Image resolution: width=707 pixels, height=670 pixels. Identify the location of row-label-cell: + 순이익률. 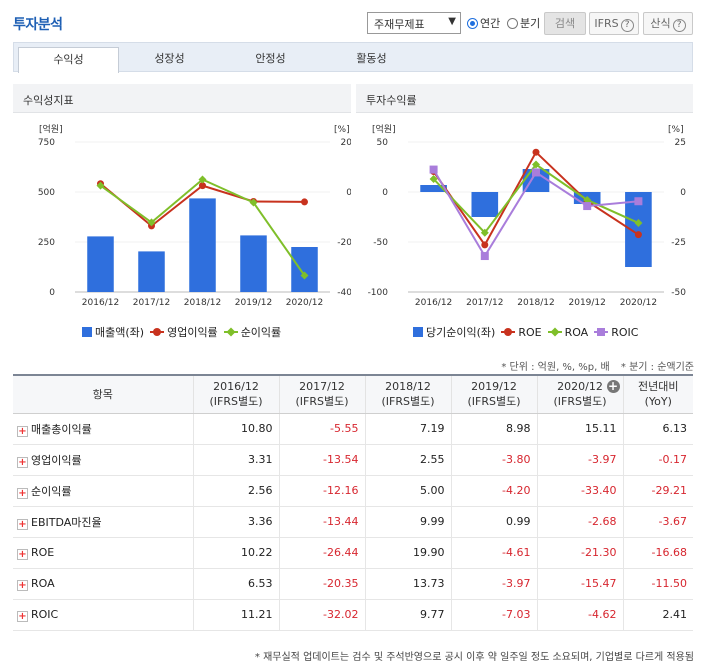
(103, 491).